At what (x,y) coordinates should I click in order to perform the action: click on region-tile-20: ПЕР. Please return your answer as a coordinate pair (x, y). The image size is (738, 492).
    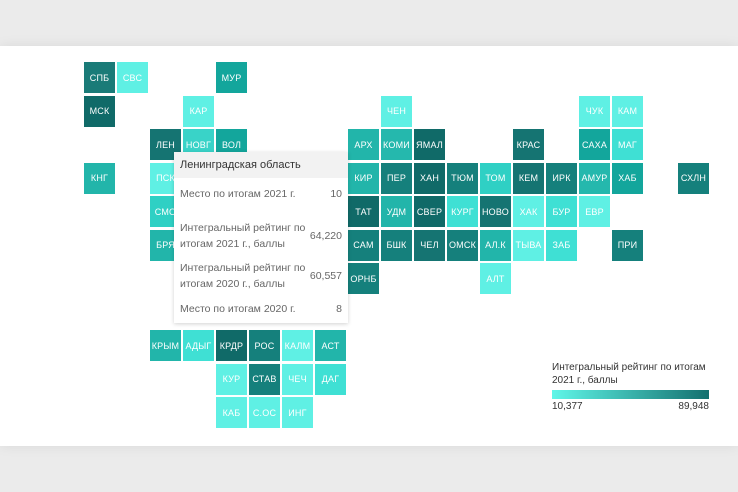
    Looking at the image, I should click on (396, 178).